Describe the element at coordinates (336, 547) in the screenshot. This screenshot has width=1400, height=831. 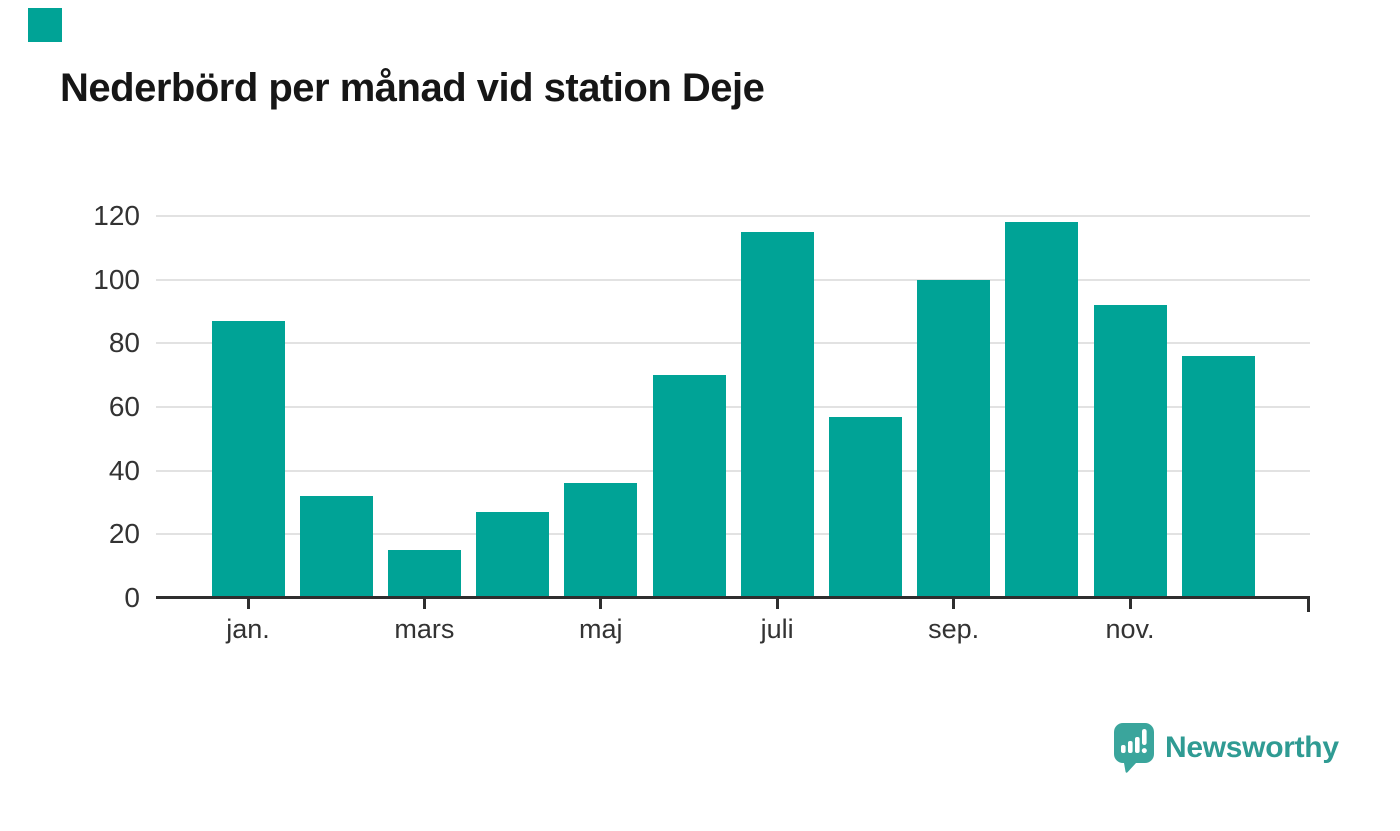
I see `bar-feb.` at that location.